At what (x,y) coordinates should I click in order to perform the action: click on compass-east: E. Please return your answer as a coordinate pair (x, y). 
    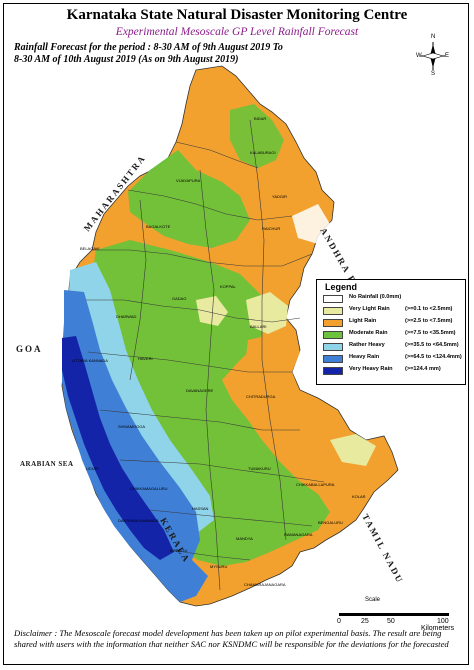
    Looking at the image, I should click on (447, 56).